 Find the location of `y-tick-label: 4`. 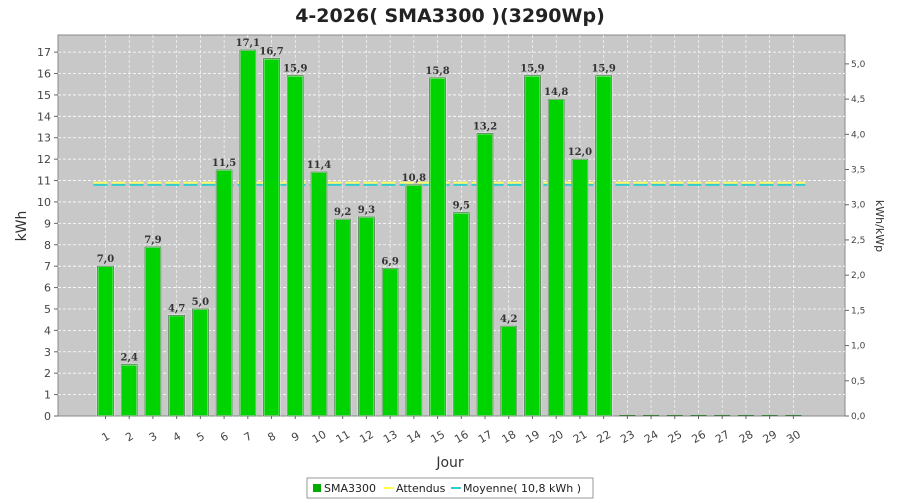

y-tick-label: 4 is located at coordinates (47, 330).